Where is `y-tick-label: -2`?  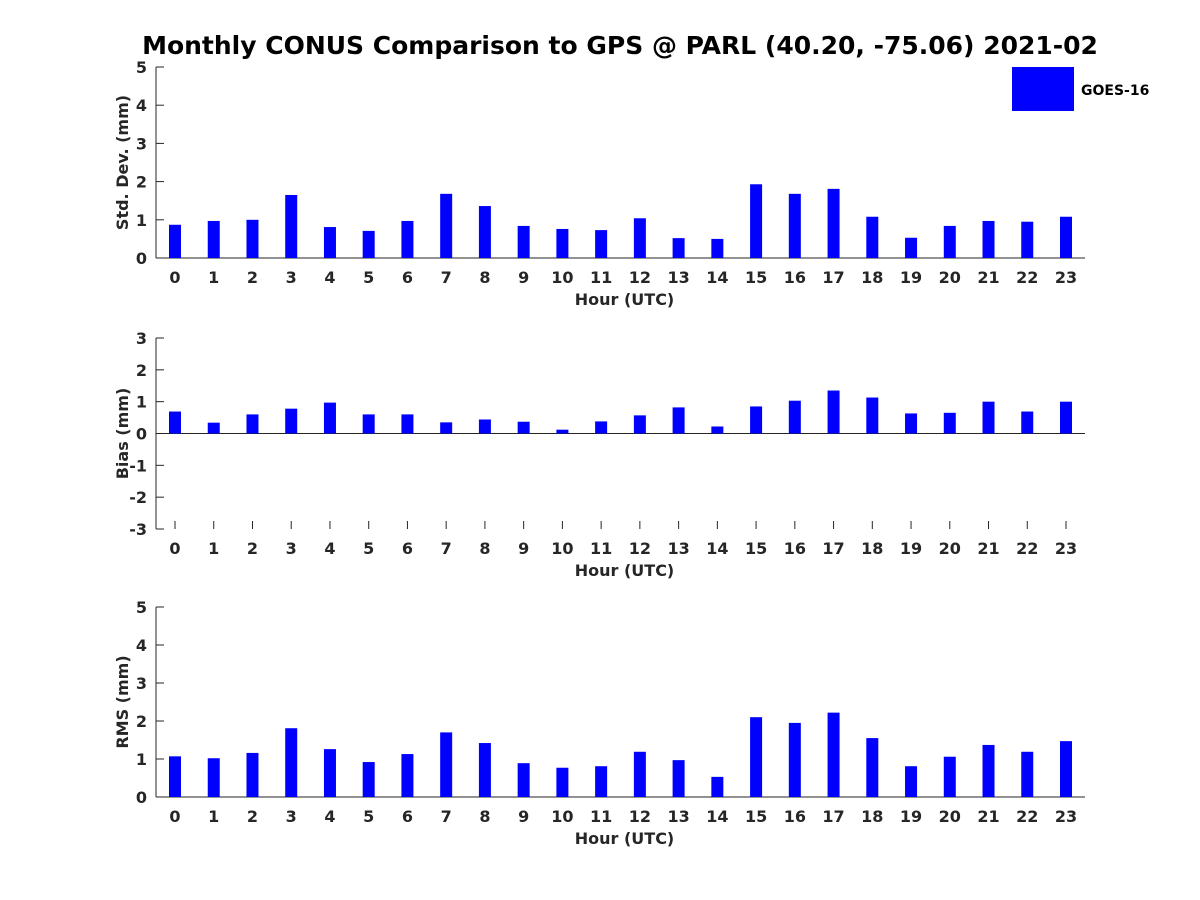
y-tick-label: -2 is located at coordinates (138, 497).